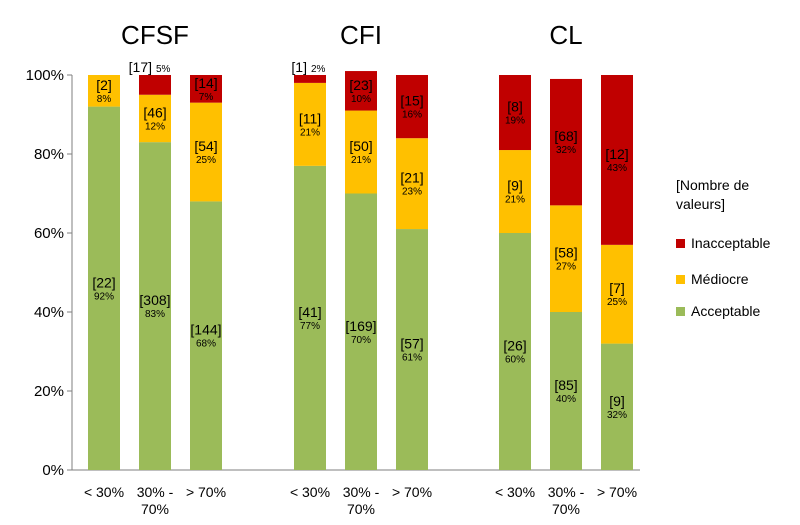  What do you see at coordinates (412, 115) in the screenshot?
I see `percent-label: 16%` at bounding box center [412, 115].